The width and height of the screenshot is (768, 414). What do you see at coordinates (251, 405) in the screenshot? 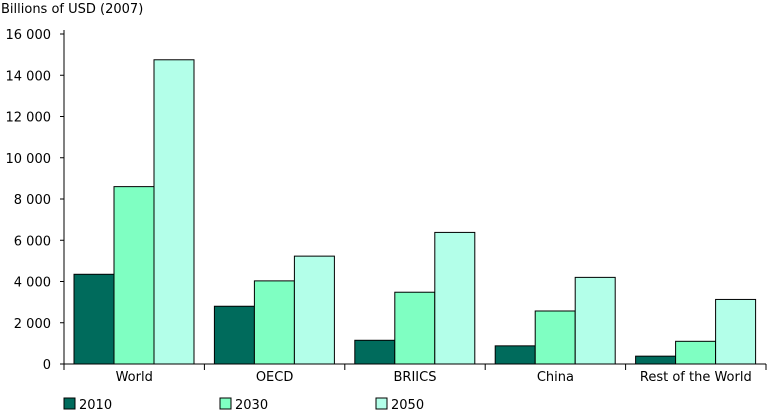
I see `legend-label-2030: 2030` at bounding box center [251, 405].